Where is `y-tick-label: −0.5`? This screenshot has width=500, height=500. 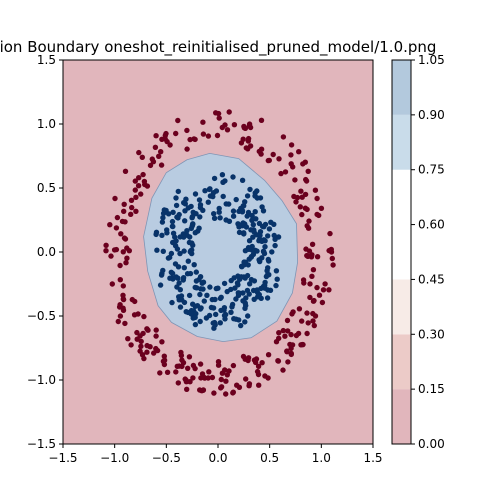 y-tick-label: −0.5 is located at coordinates (41, 316).